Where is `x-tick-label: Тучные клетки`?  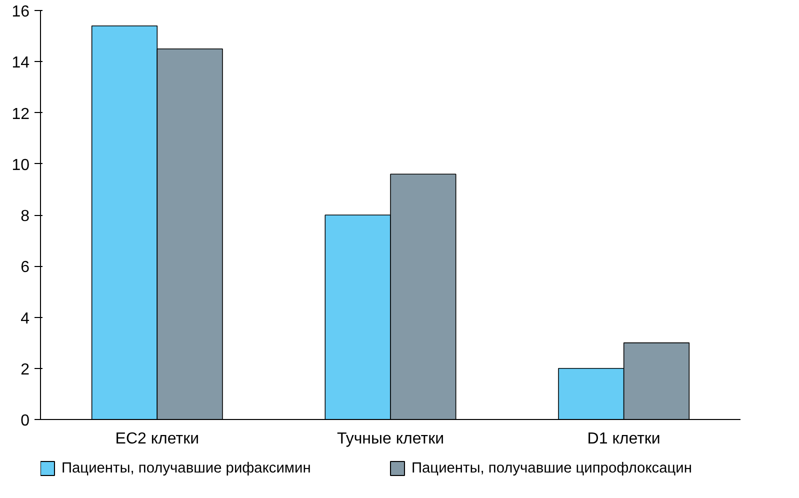 x-tick-label: Тучные клетки is located at coordinates (390, 439).